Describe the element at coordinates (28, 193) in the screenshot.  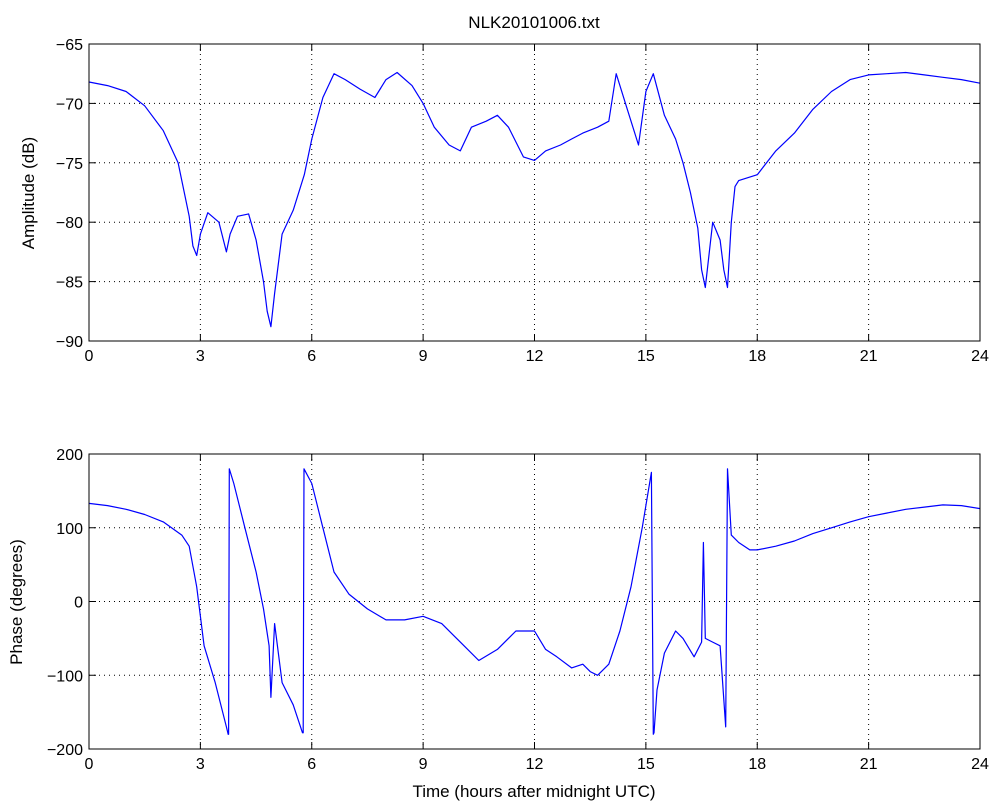
I see `amplitude-ylabel: Amplitude (dB)` at that location.